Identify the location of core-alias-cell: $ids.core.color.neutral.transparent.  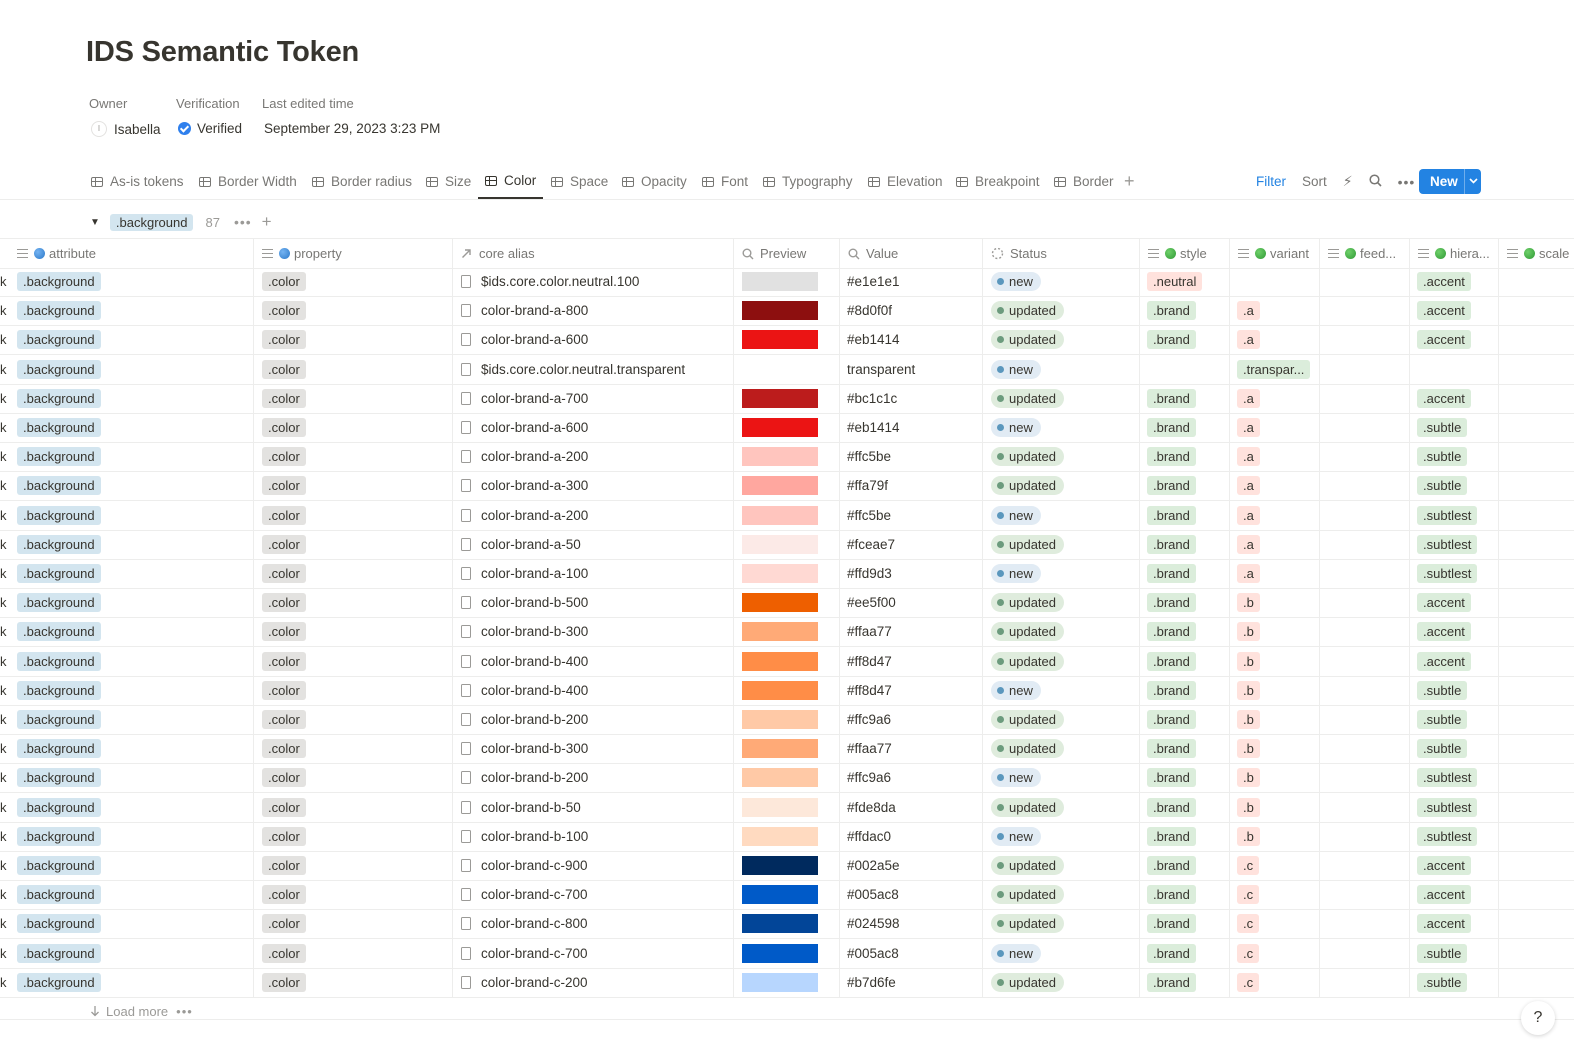
(593, 369).